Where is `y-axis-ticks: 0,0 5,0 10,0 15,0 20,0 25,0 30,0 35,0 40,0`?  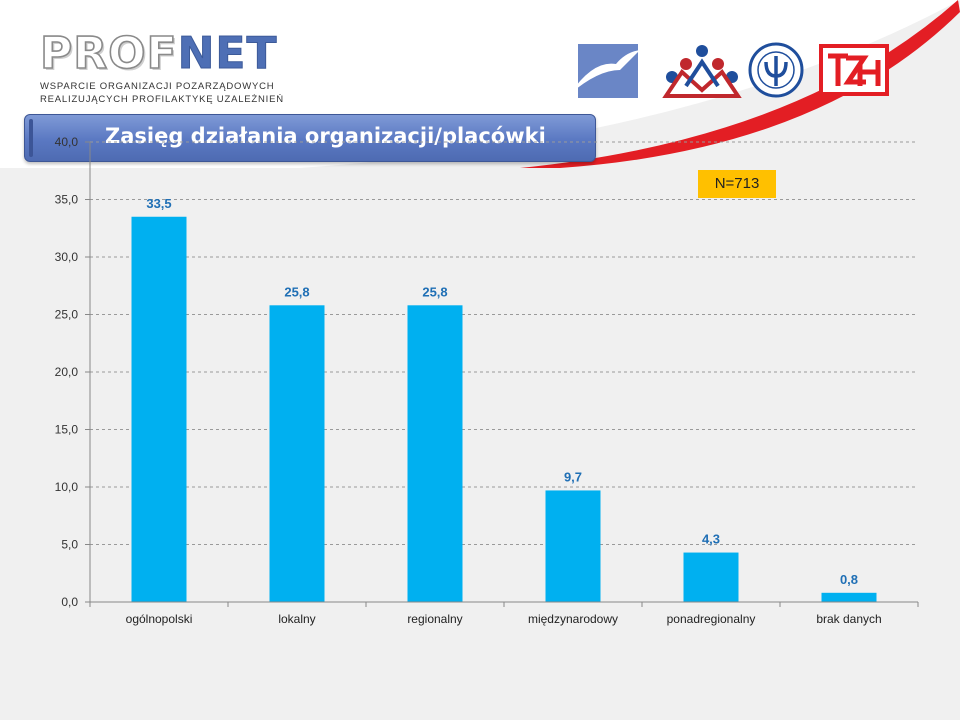 y-axis-ticks: 0,0 5,0 10,0 15,0 20,0 25,0 30,0 35,0 40,0 is located at coordinates (67, 372).